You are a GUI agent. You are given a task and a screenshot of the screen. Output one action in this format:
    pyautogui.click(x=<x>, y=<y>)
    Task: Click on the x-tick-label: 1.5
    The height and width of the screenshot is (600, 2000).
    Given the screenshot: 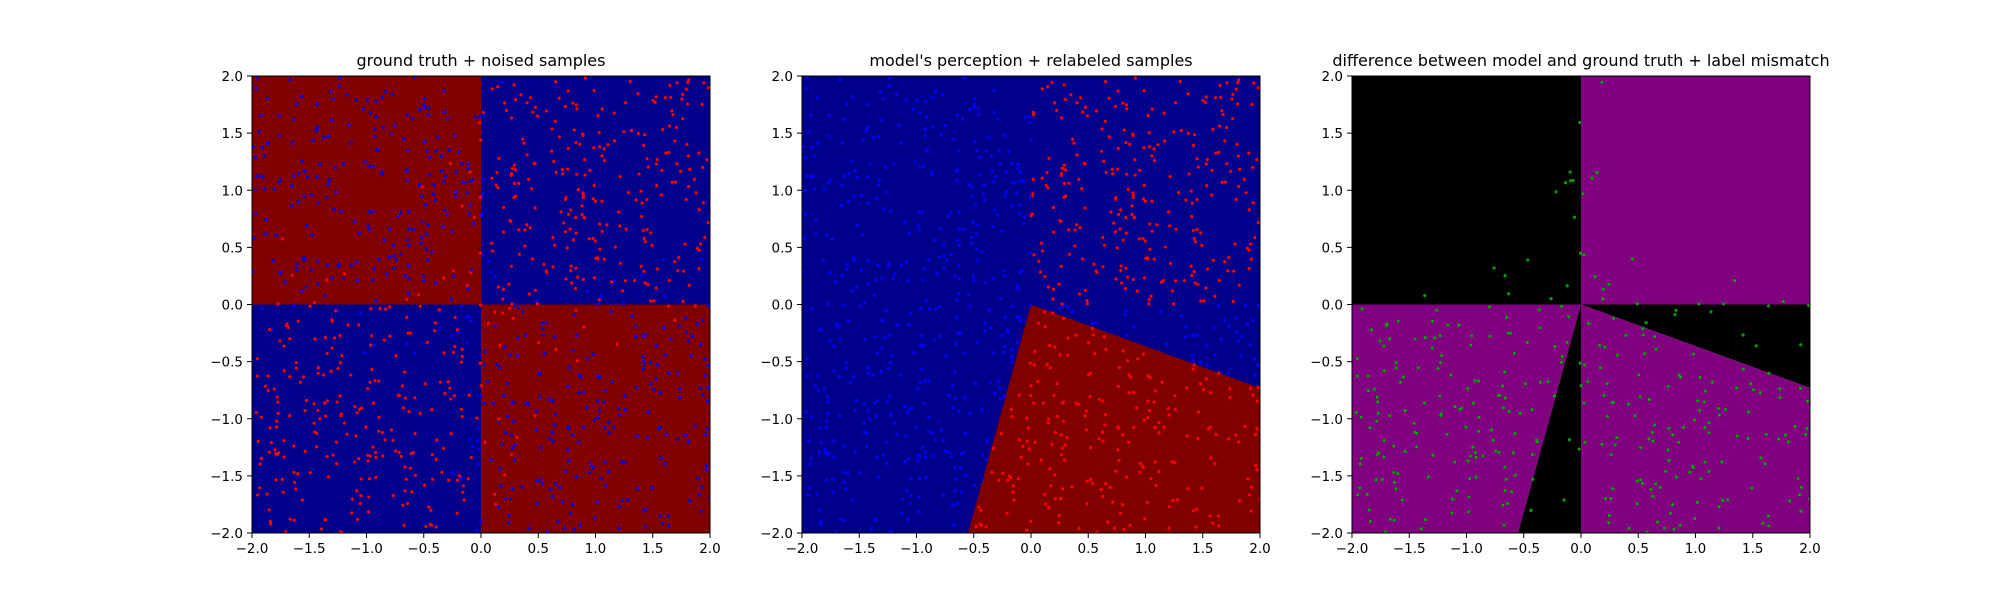 What is the action you would take?
    pyautogui.click(x=652, y=549)
    